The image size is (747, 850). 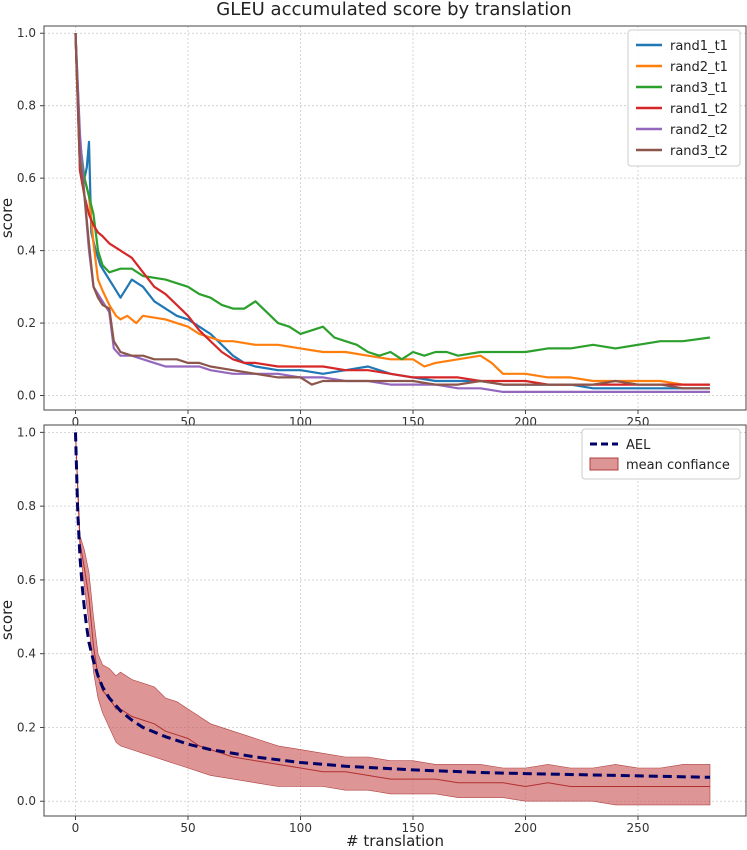 What do you see at coordinates (525, 828) in the screenshot?
I see `bottom-xtick-label: 200` at bounding box center [525, 828].